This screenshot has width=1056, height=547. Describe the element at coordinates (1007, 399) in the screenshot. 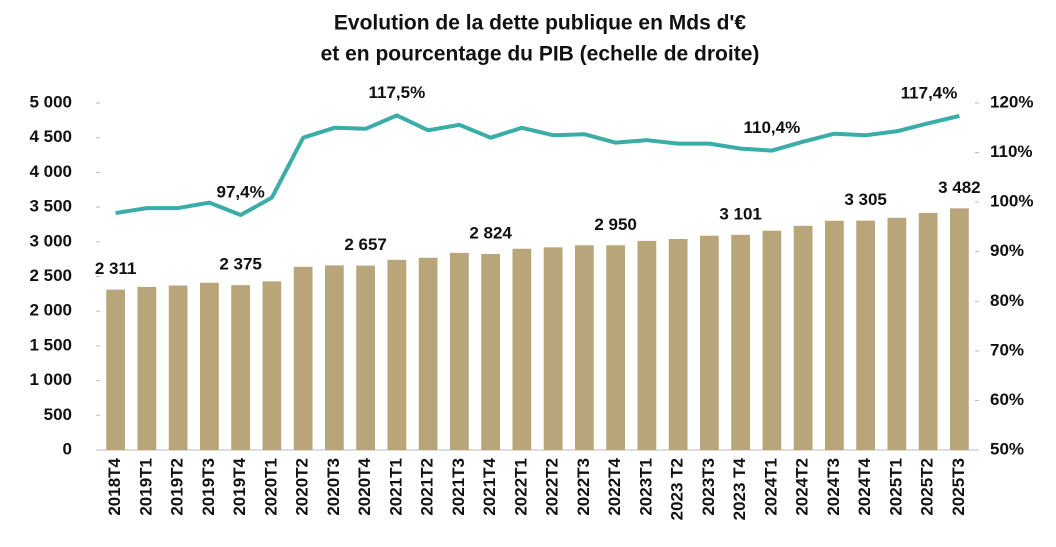

I see `y2-tick-label: 60%` at that location.